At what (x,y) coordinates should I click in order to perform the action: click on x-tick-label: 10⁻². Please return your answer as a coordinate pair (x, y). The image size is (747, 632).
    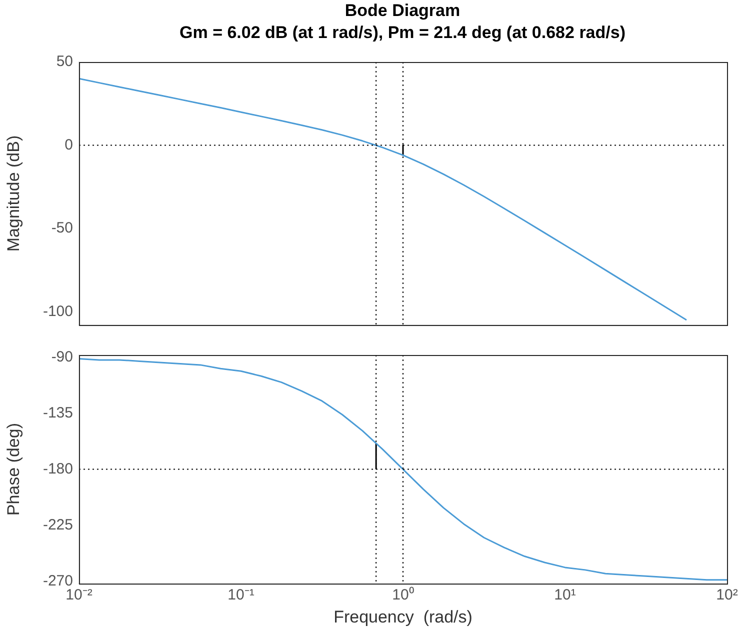
    Looking at the image, I should click on (79, 595).